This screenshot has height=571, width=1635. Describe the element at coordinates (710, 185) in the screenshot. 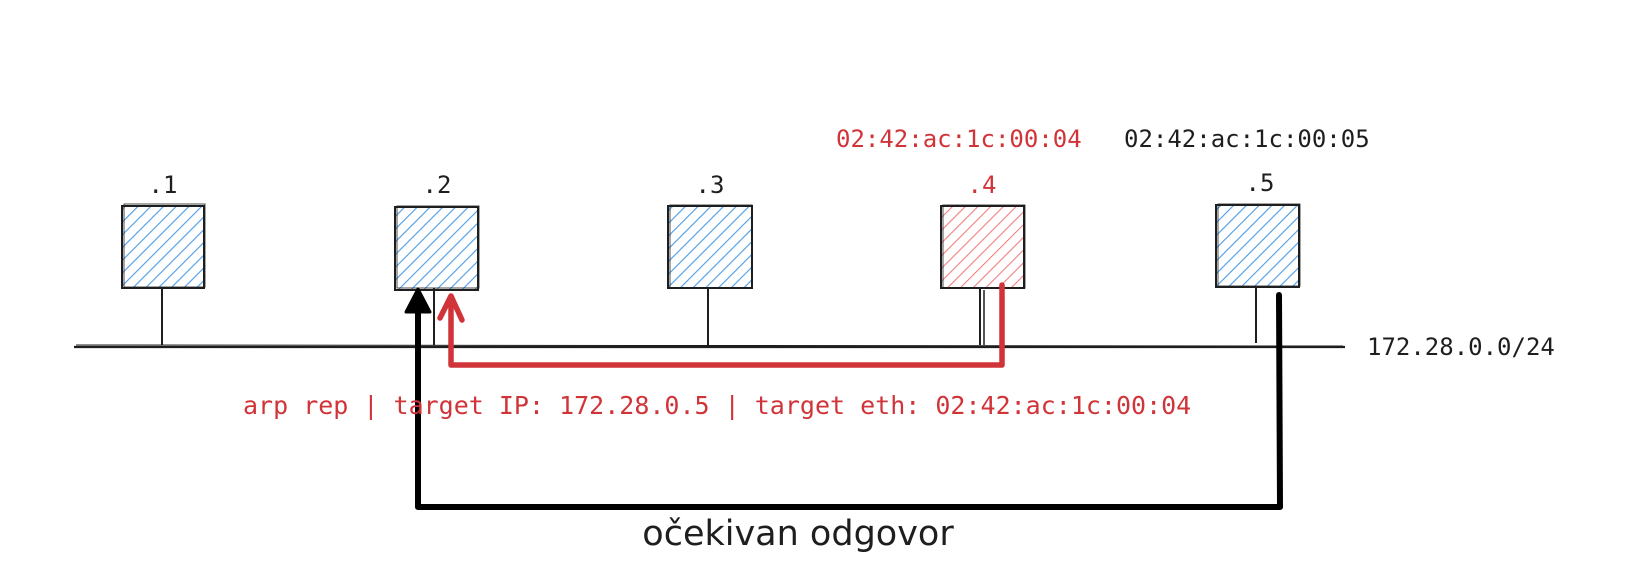

I see `host-3-label: .3` at that location.